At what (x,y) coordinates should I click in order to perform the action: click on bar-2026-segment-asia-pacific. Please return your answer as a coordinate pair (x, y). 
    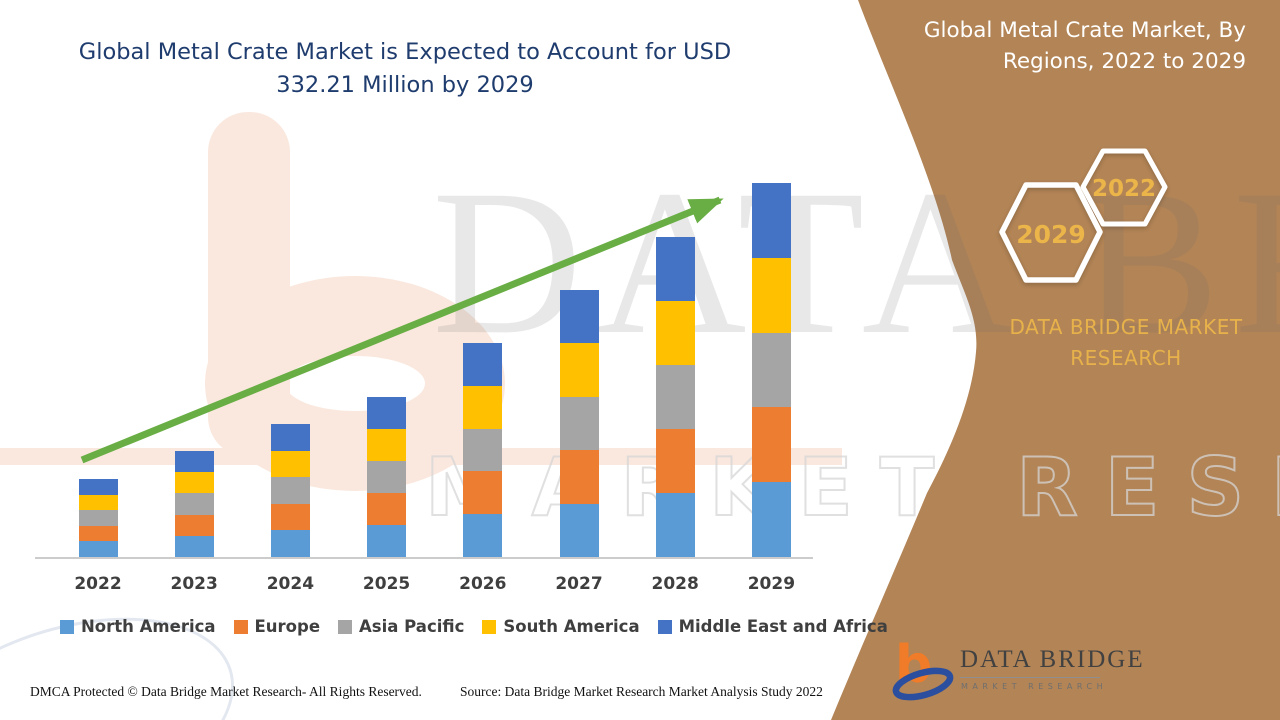
    Looking at the image, I should click on (483, 450).